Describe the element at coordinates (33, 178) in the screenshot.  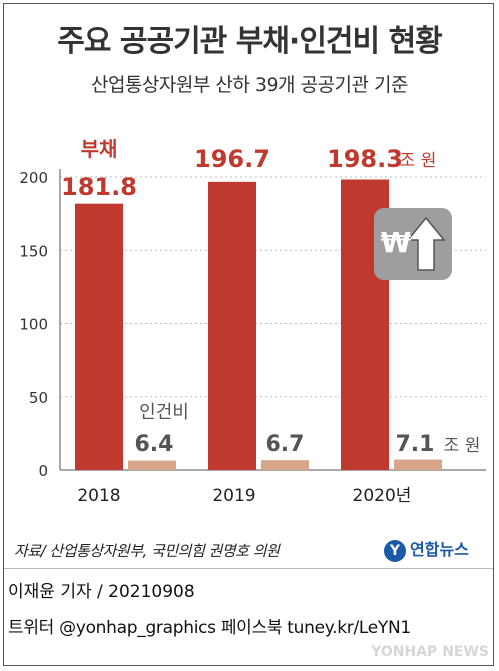
I see `y-tick-label: 200` at that location.